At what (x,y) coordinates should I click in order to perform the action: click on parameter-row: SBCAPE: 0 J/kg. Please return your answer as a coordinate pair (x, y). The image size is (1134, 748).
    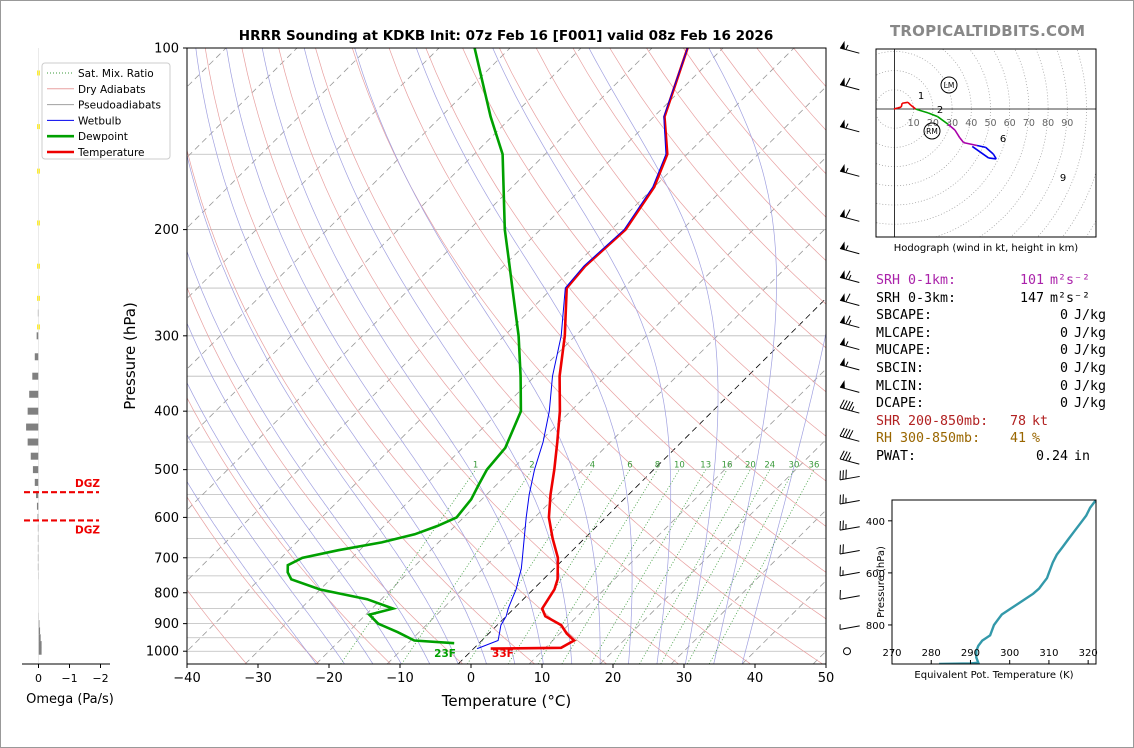
    Looking at the image, I should click on (991, 316).